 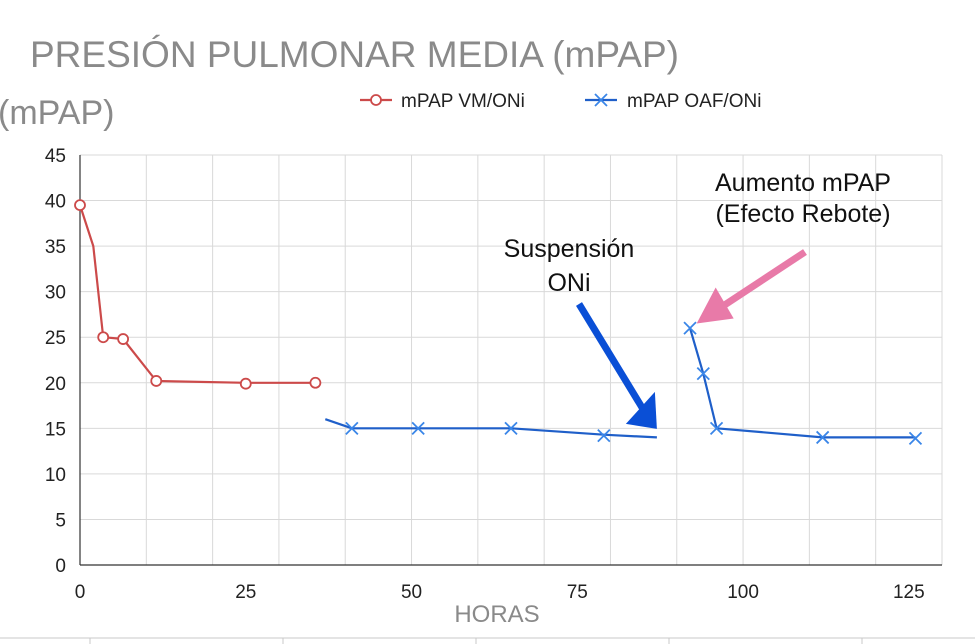 I want to click on legend: mPAP VM/ONi mPAP OAF/ONi, so click(x=560, y=101).